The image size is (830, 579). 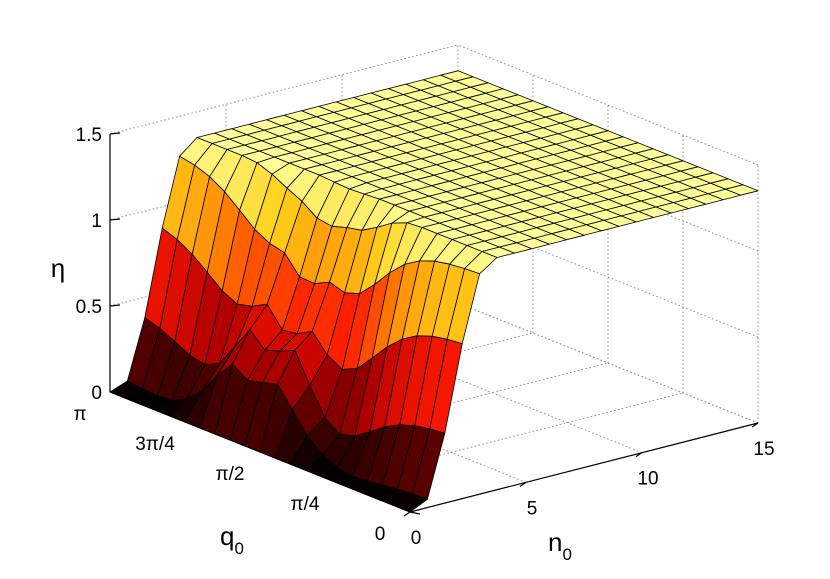 What do you see at coordinates (96, 393) in the screenshot?
I see `tick-label-eta-0: 0` at bounding box center [96, 393].